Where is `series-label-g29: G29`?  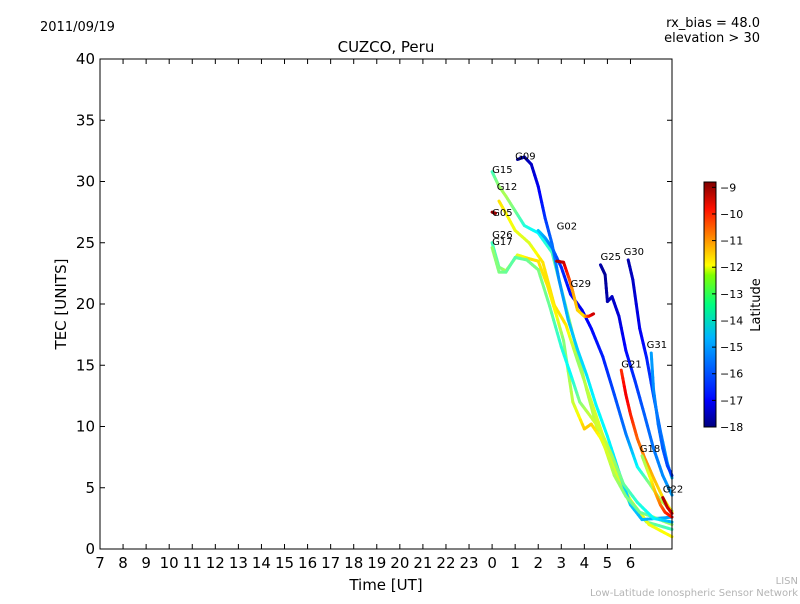 series-label-g29: G29 is located at coordinates (581, 284).